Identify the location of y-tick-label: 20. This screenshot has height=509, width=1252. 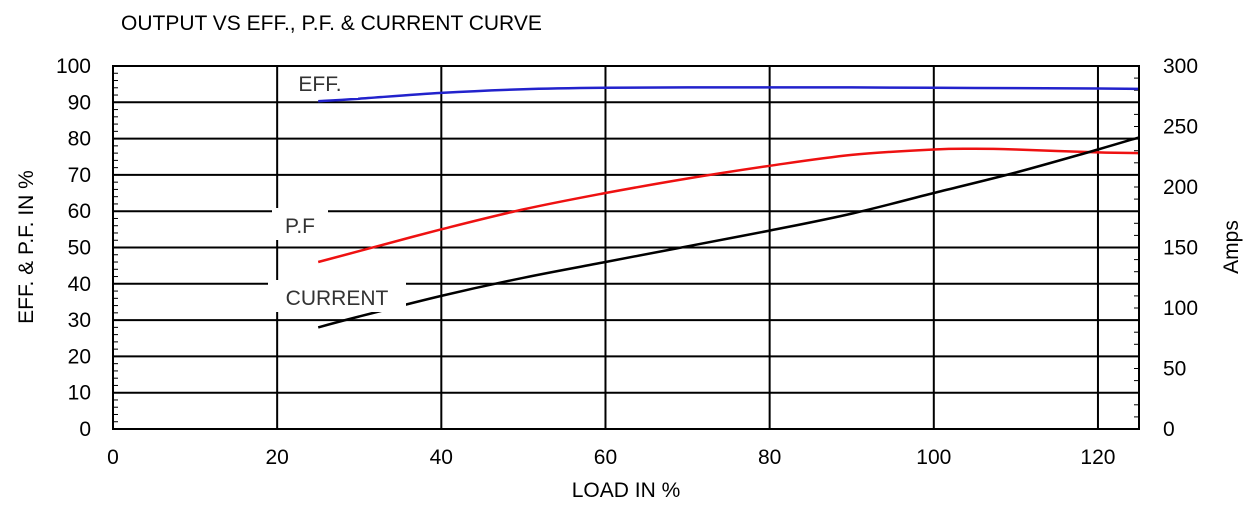
(79, 356).